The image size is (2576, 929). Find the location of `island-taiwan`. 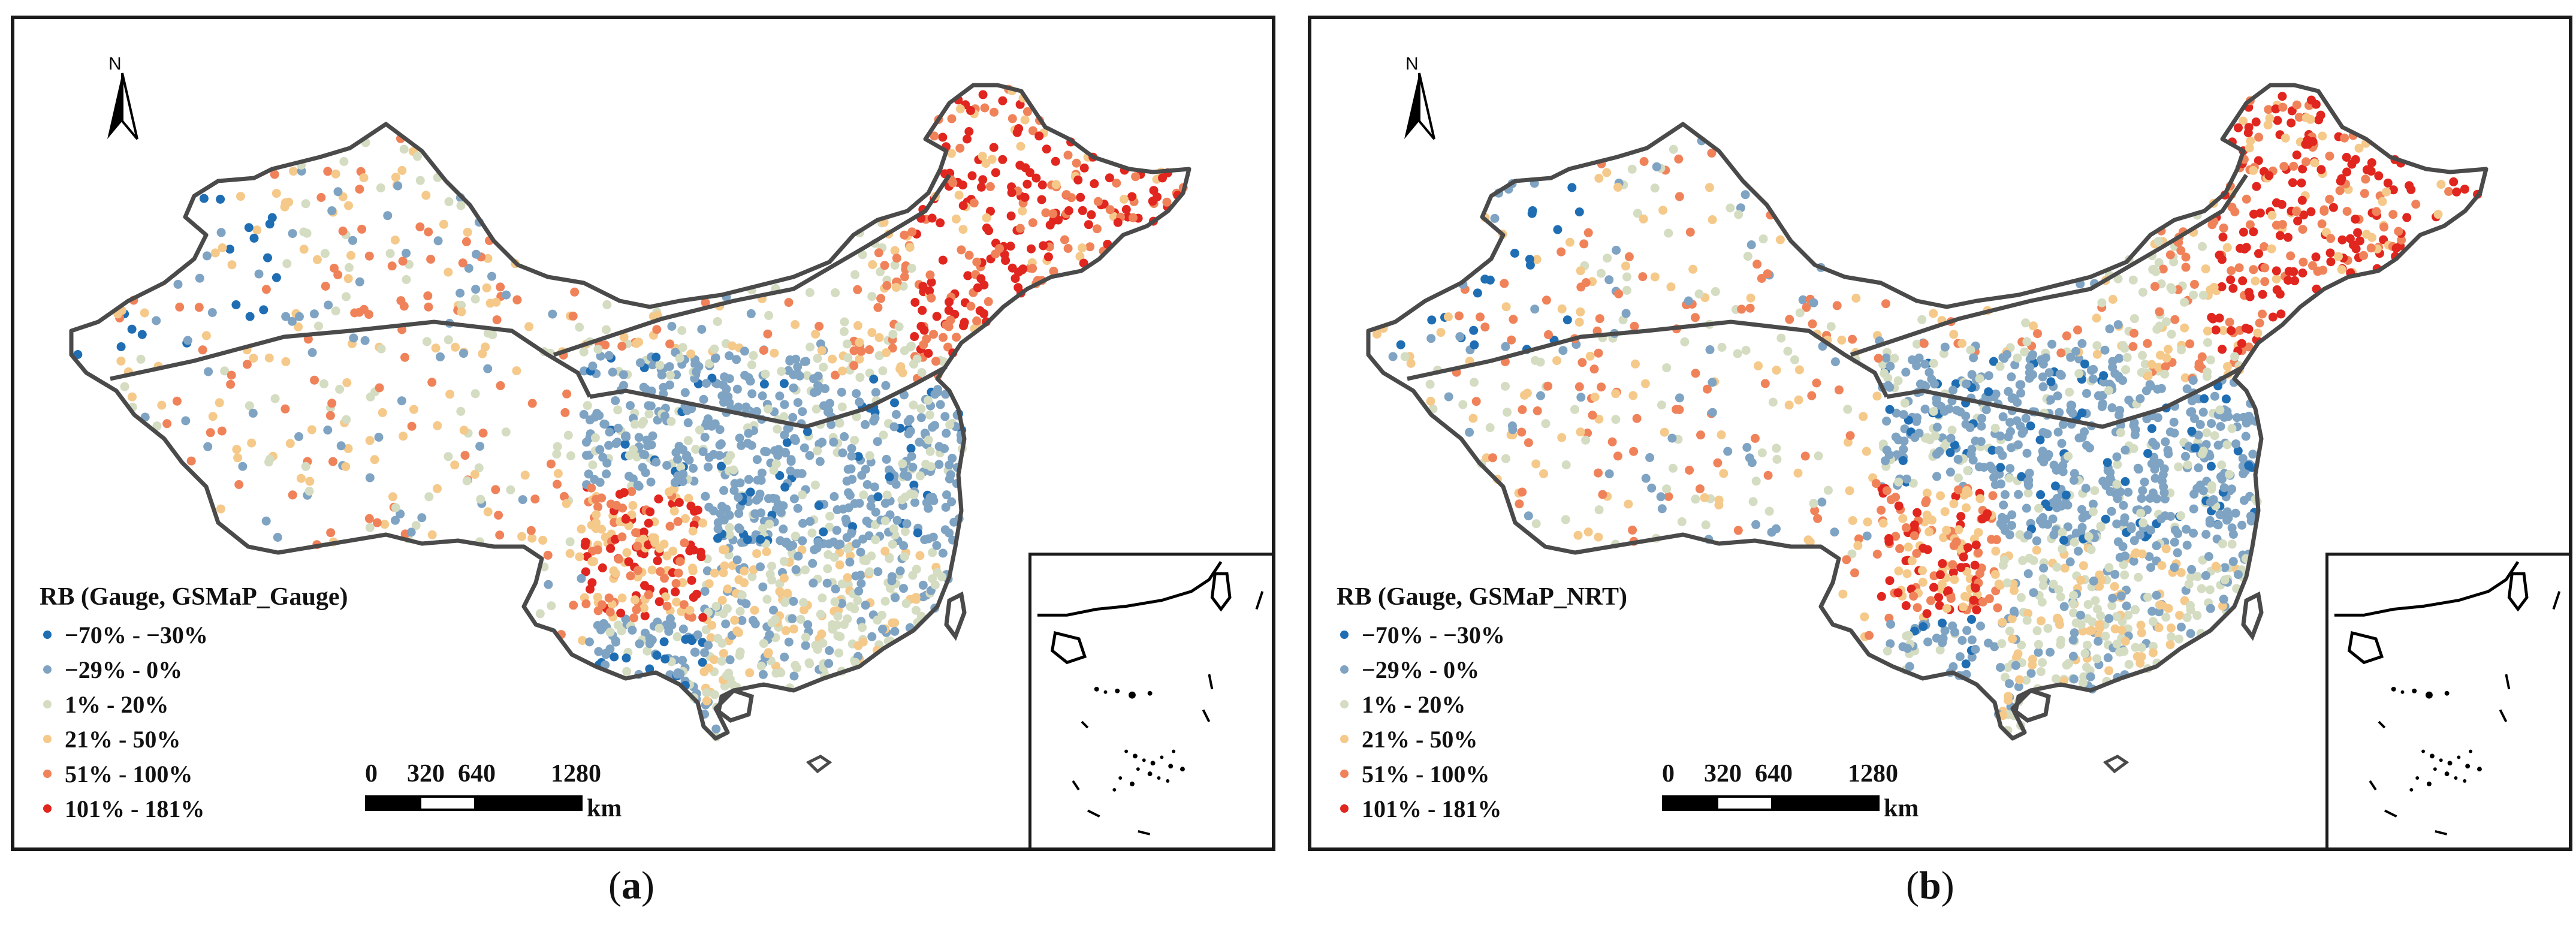

island-taiwan is located at coordinates (2252, 616).